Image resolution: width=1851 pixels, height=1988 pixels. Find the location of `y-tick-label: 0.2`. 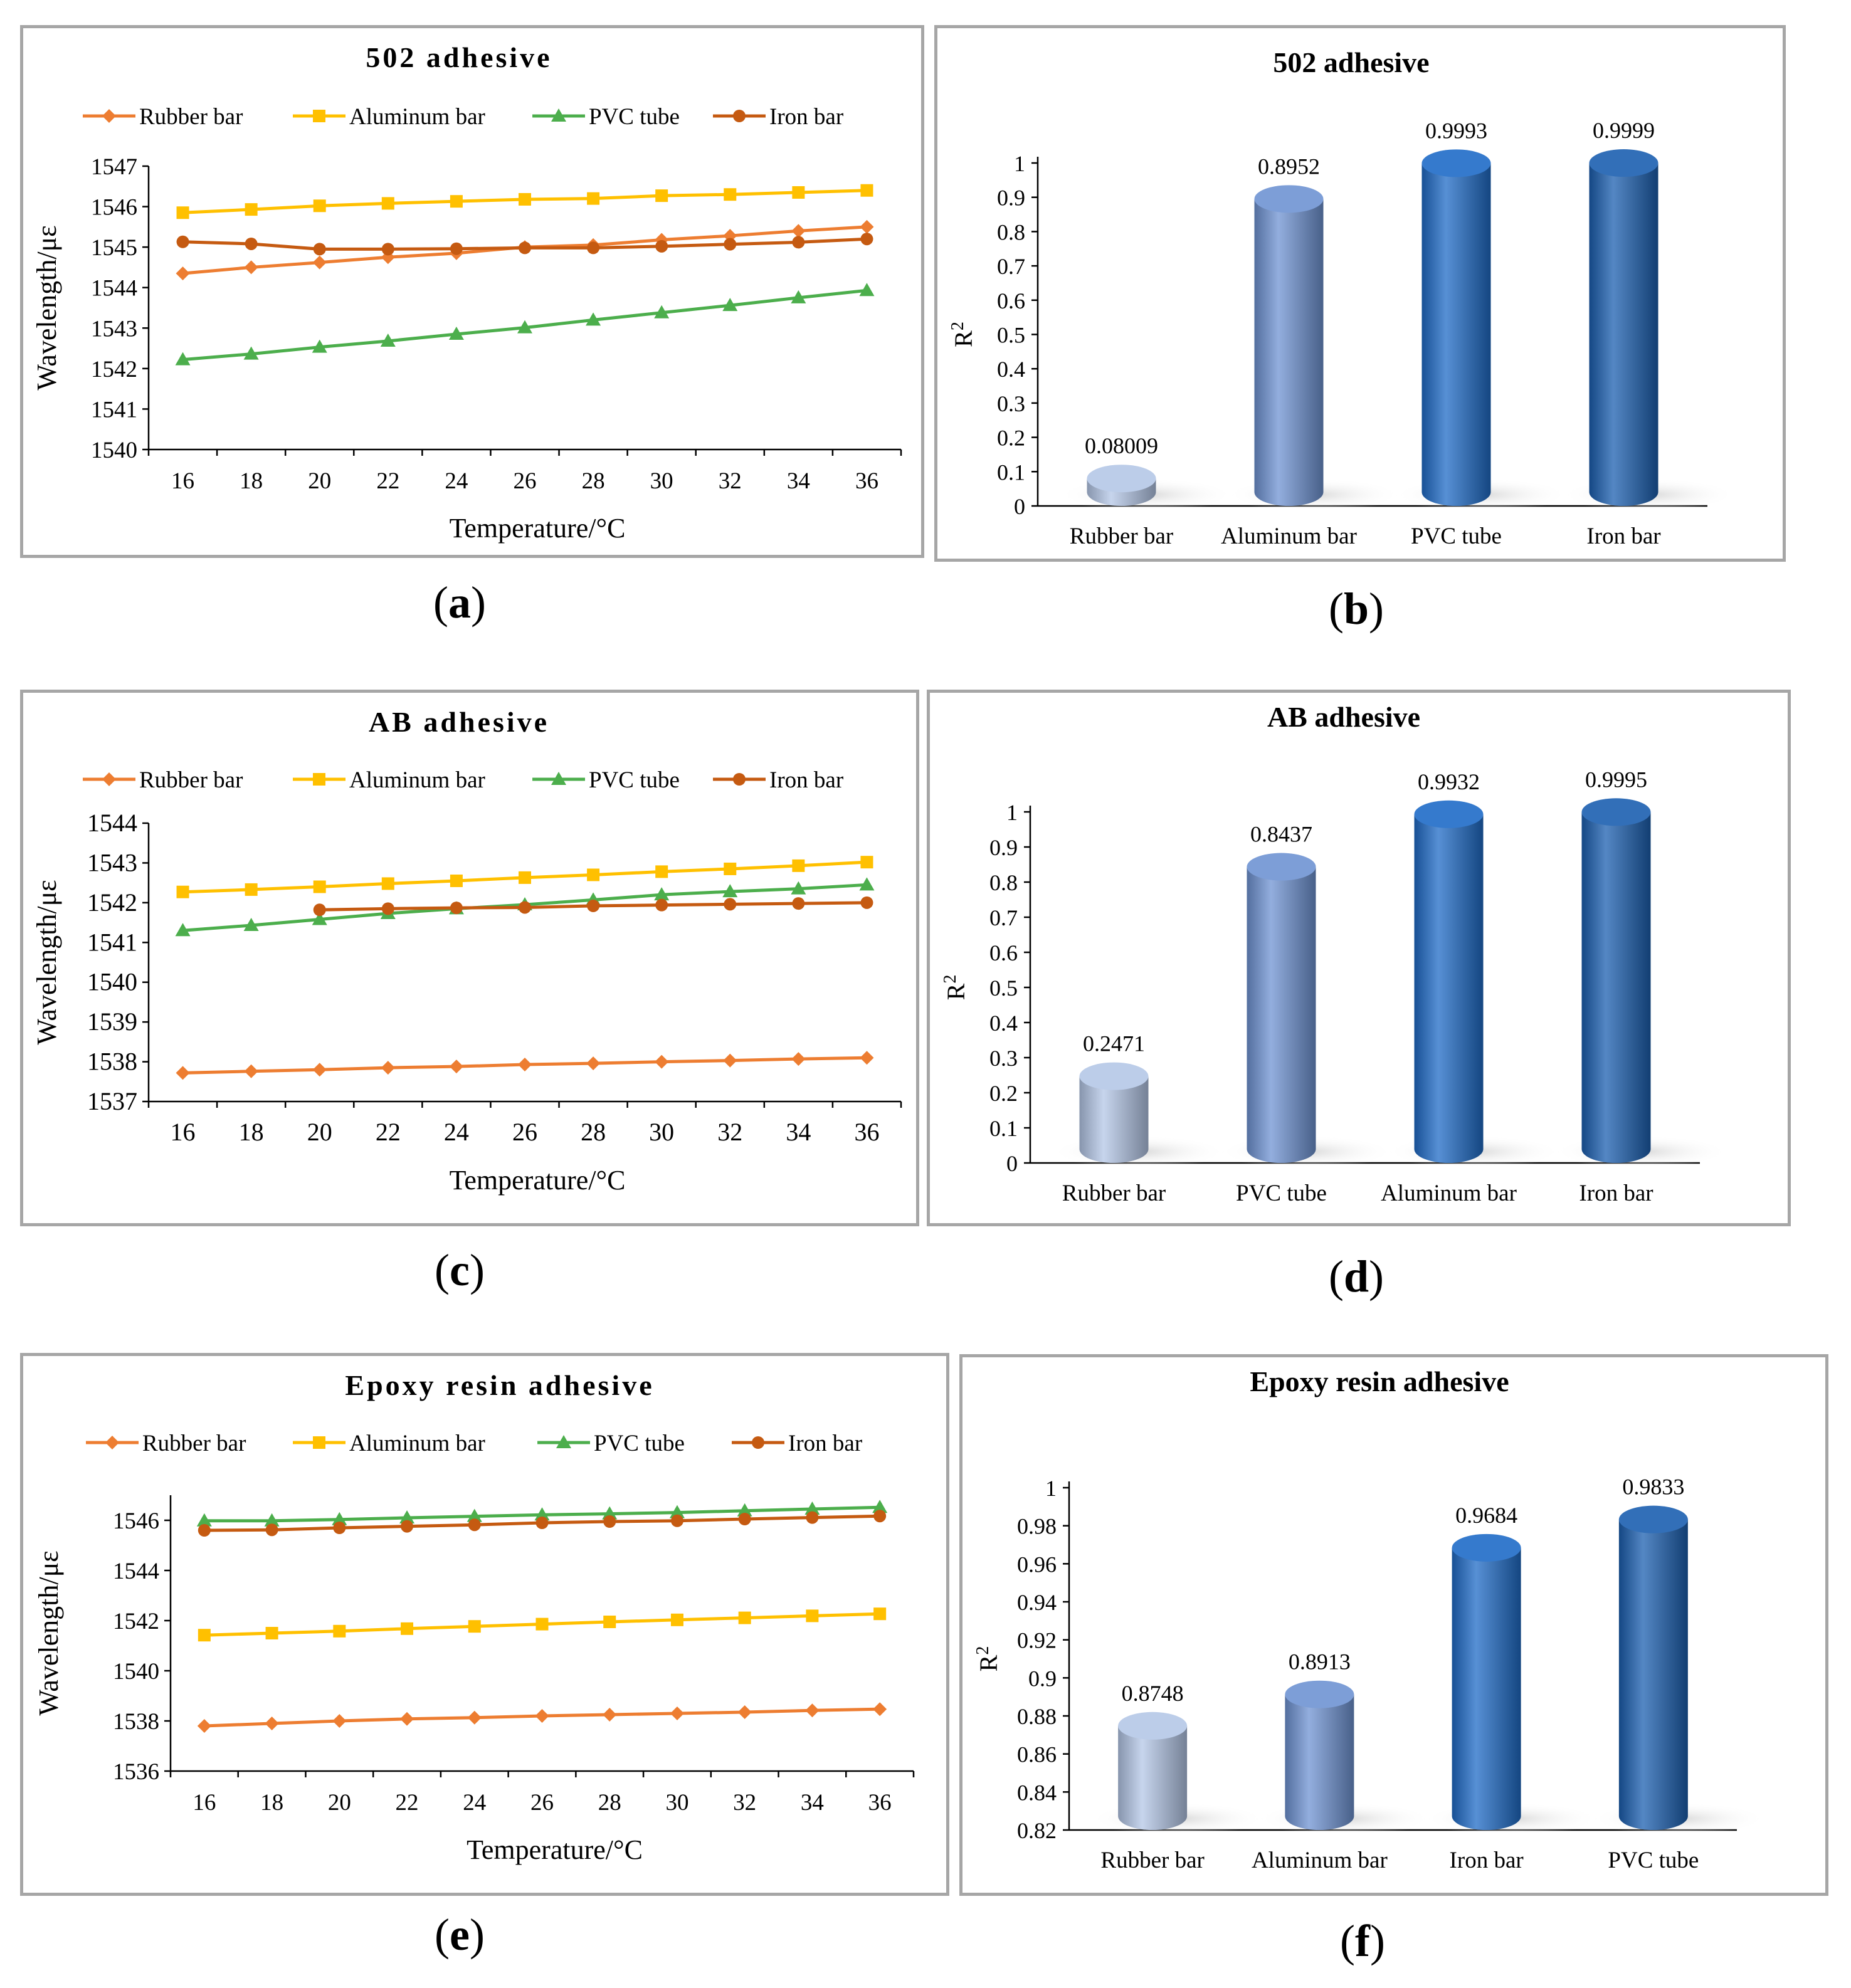

y-tick-label: 0.2 is located at coordinates (1011, 438).